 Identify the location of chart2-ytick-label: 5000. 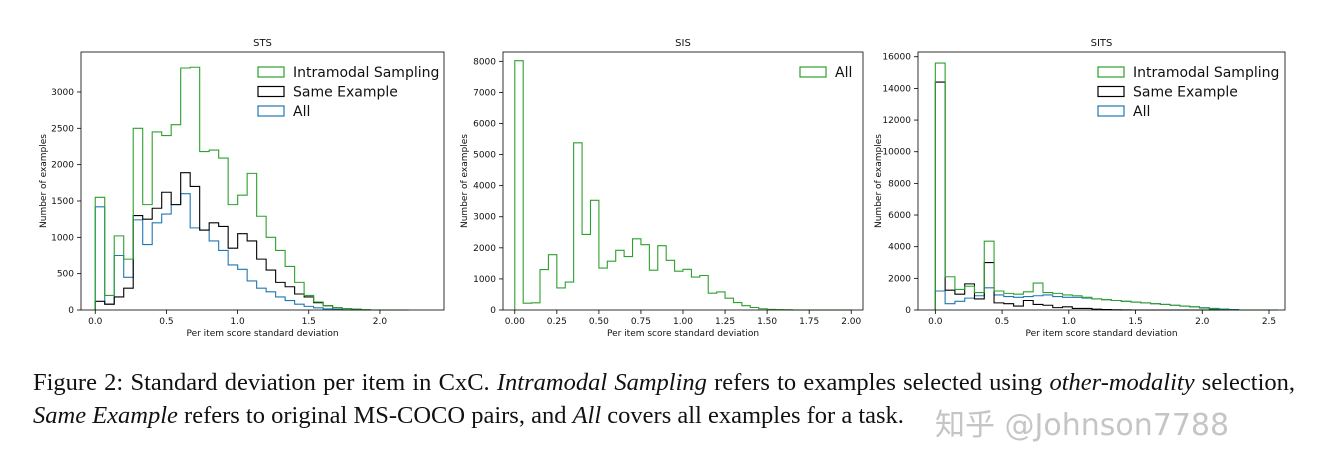
(484, 156).